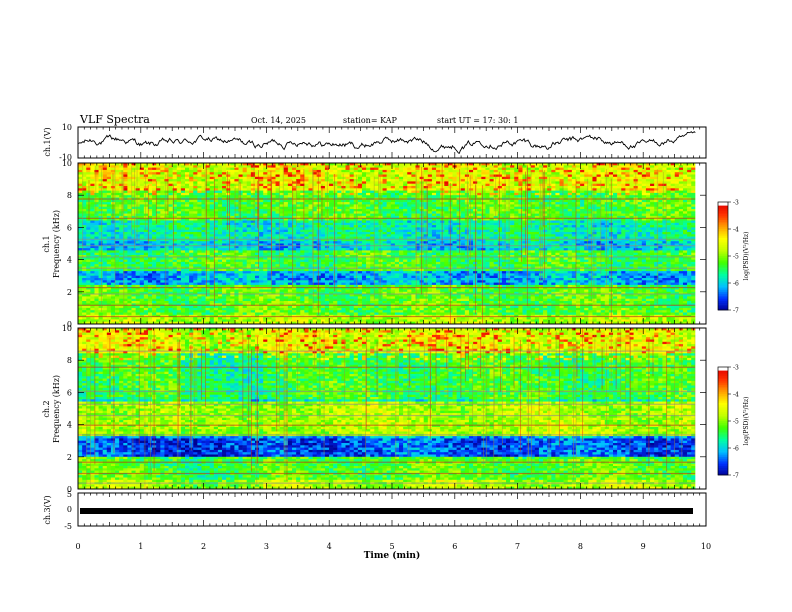 The width and height of the screenshot is (792, 612). What do you see at coordinates (47, 509) in the screenshot?
I see `ch3-trace-ylabel: ch.3(V)` at bounding box center [47, 509].